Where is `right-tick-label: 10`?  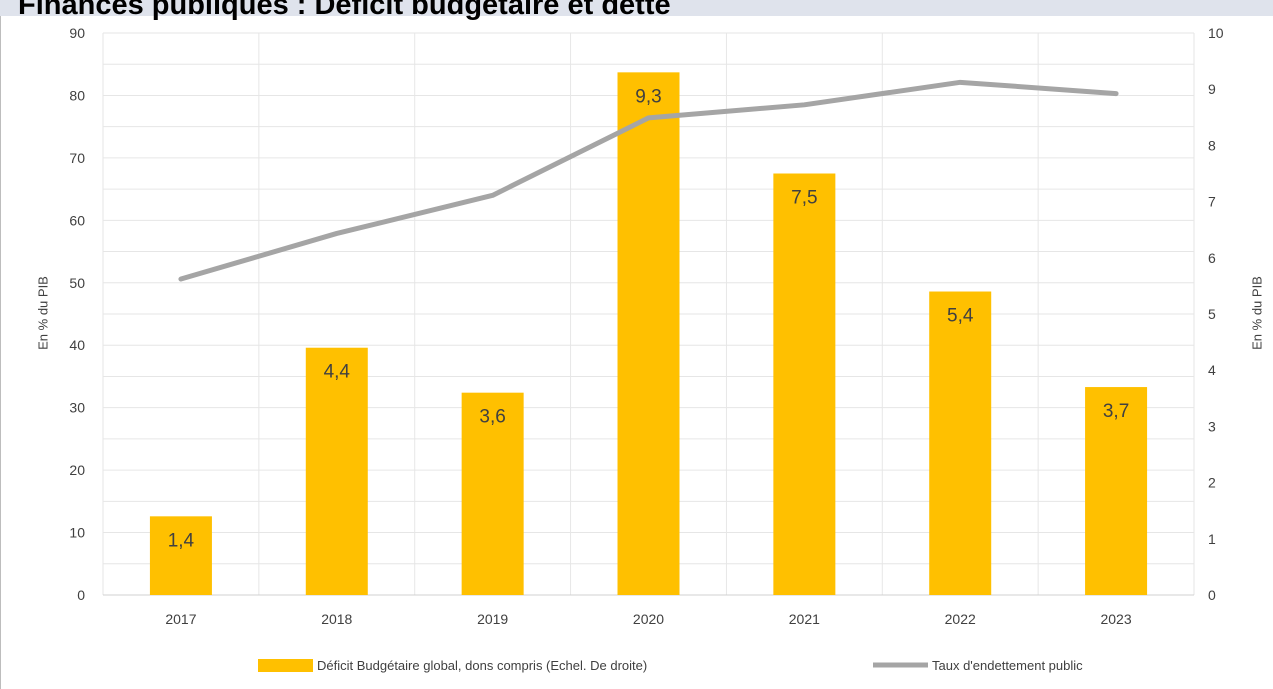
right-tick-label: 10 is located at coordinates (1216, 33).